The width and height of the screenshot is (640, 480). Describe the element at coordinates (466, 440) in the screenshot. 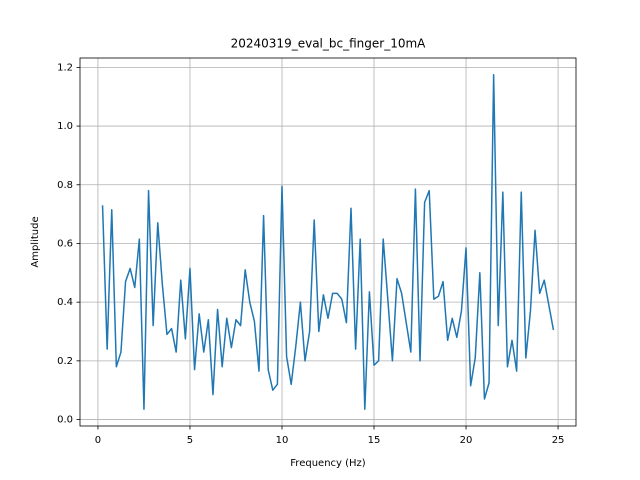

I see `x-tick-label: 20` at that location.